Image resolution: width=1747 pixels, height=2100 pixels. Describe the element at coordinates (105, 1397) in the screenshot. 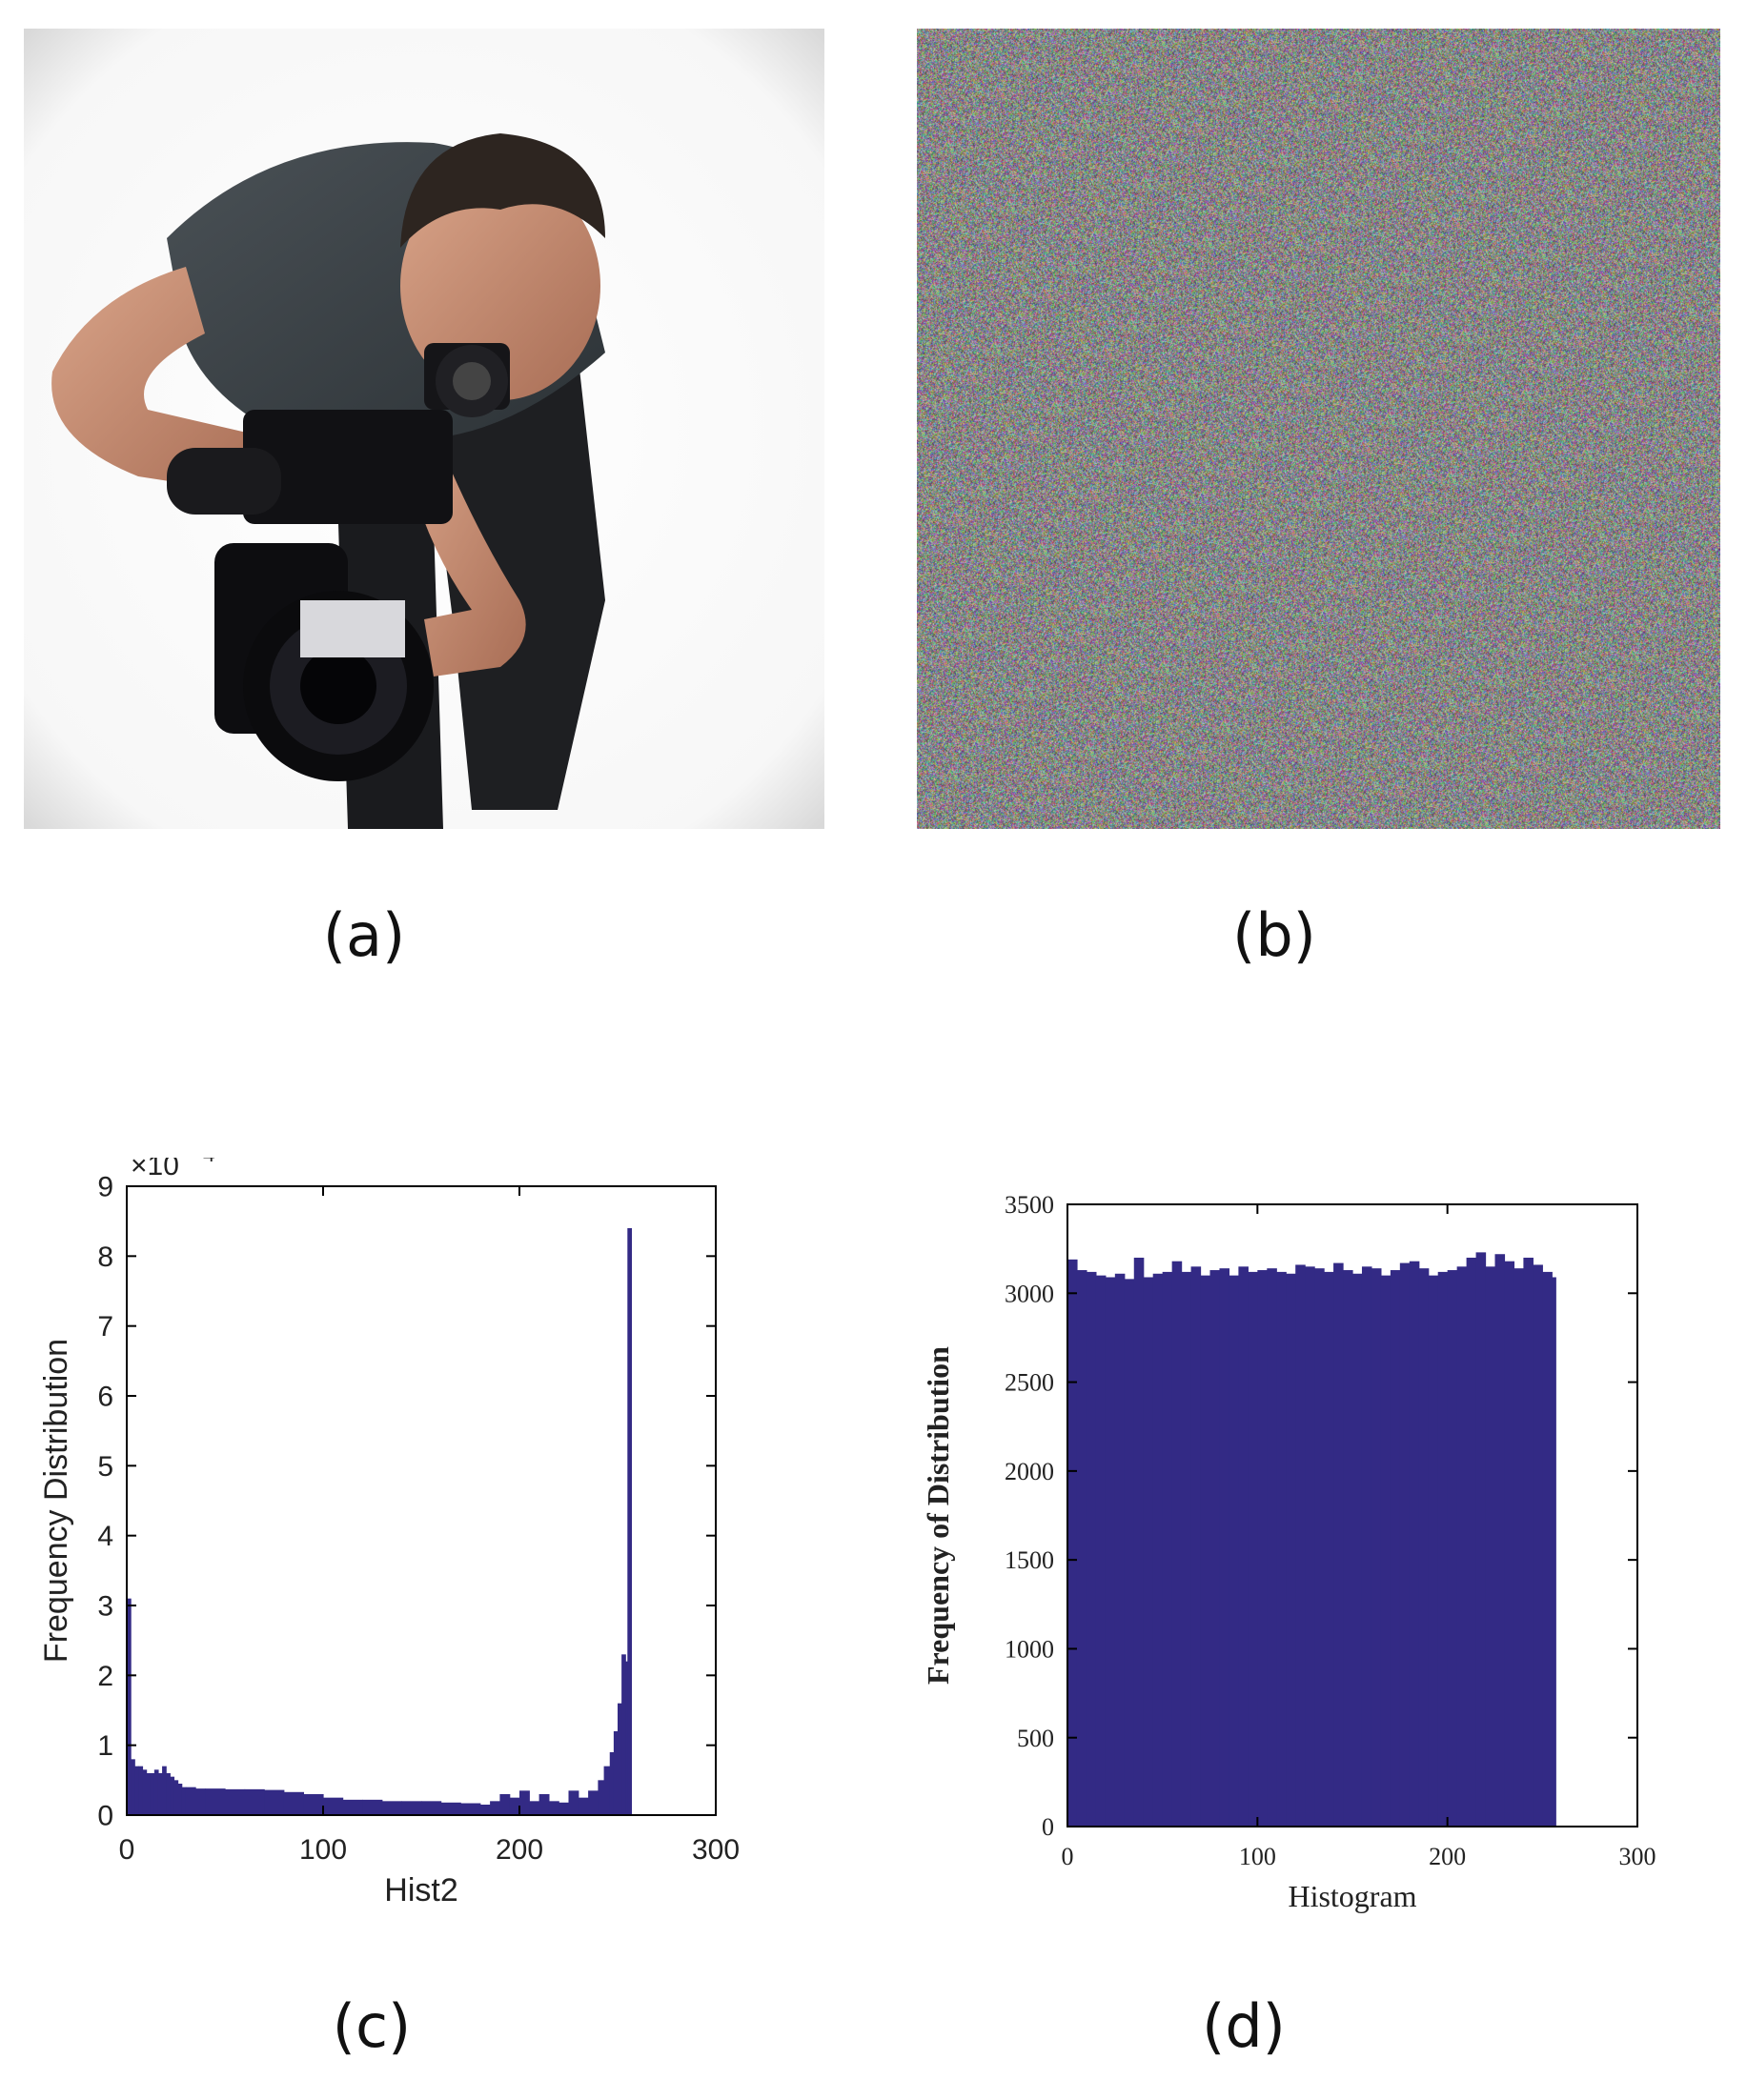

I see `y-tick-label: 6` at that location.